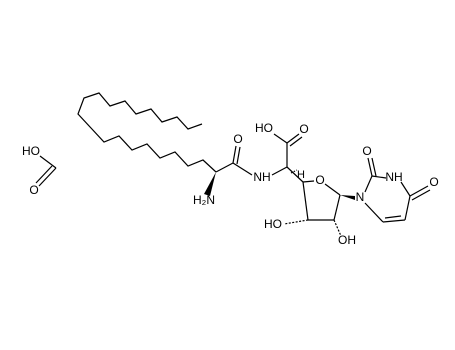 The image size is (455, 350). Describe the element at coordinates (347, 240) in the screenshot. I see `atom-label: OH` at that location.